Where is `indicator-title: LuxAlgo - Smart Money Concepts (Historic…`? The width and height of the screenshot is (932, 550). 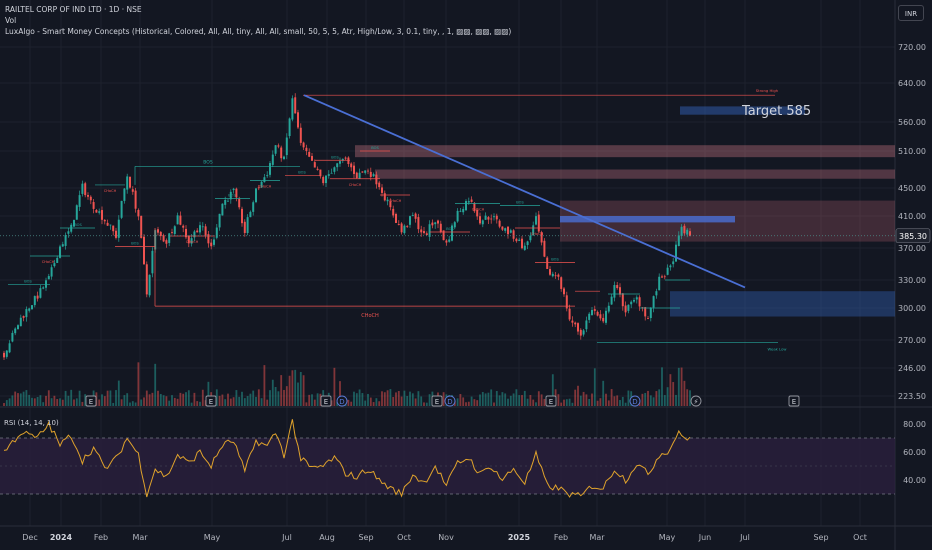
indicator-title: LuxAlgo - Smart Money Concepts (Historic… is located at coordinates (258, 31).